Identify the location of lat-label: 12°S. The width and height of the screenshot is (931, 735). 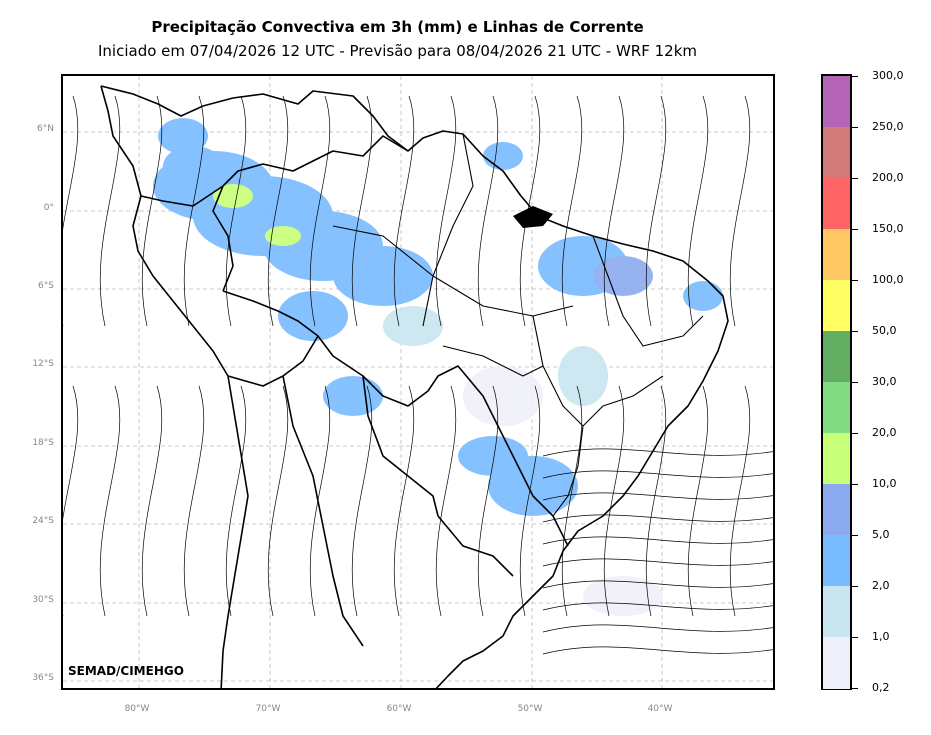
(43, 364).